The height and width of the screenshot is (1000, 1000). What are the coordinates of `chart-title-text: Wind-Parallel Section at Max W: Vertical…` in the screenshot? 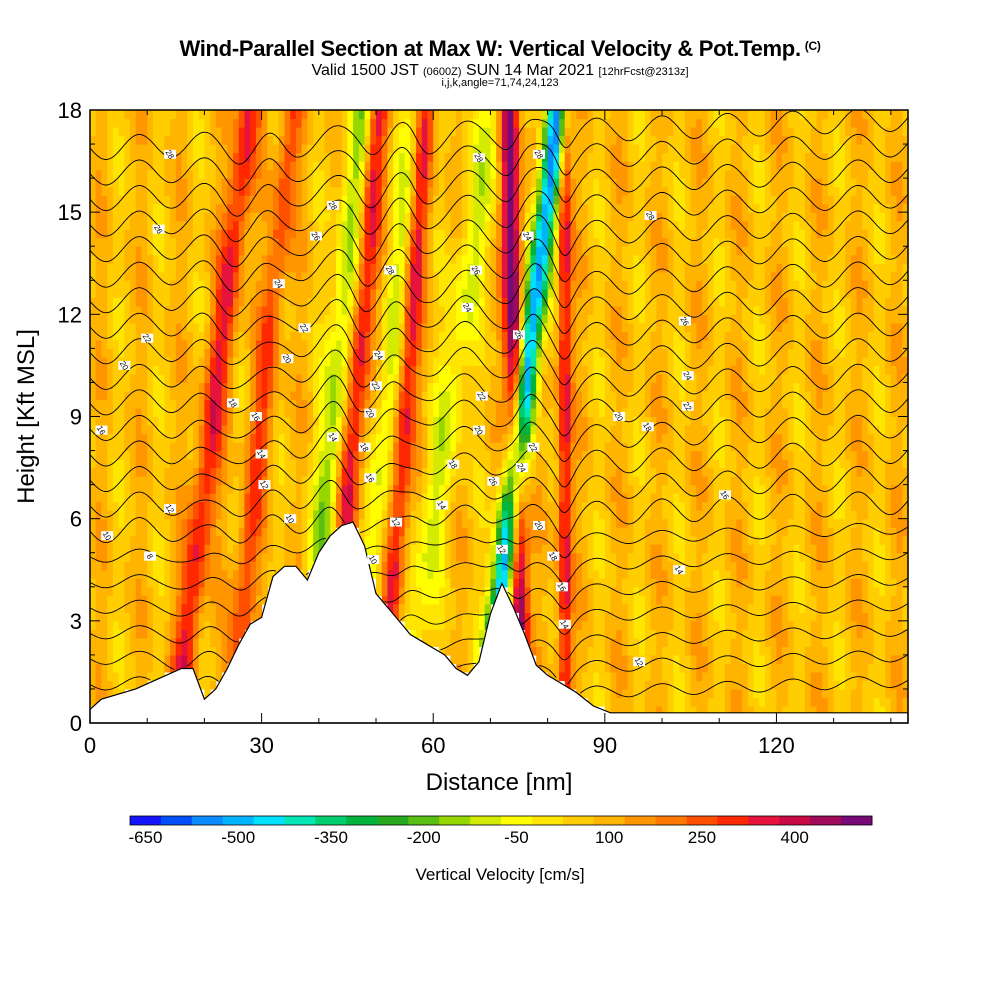 It's located at (490, 48).